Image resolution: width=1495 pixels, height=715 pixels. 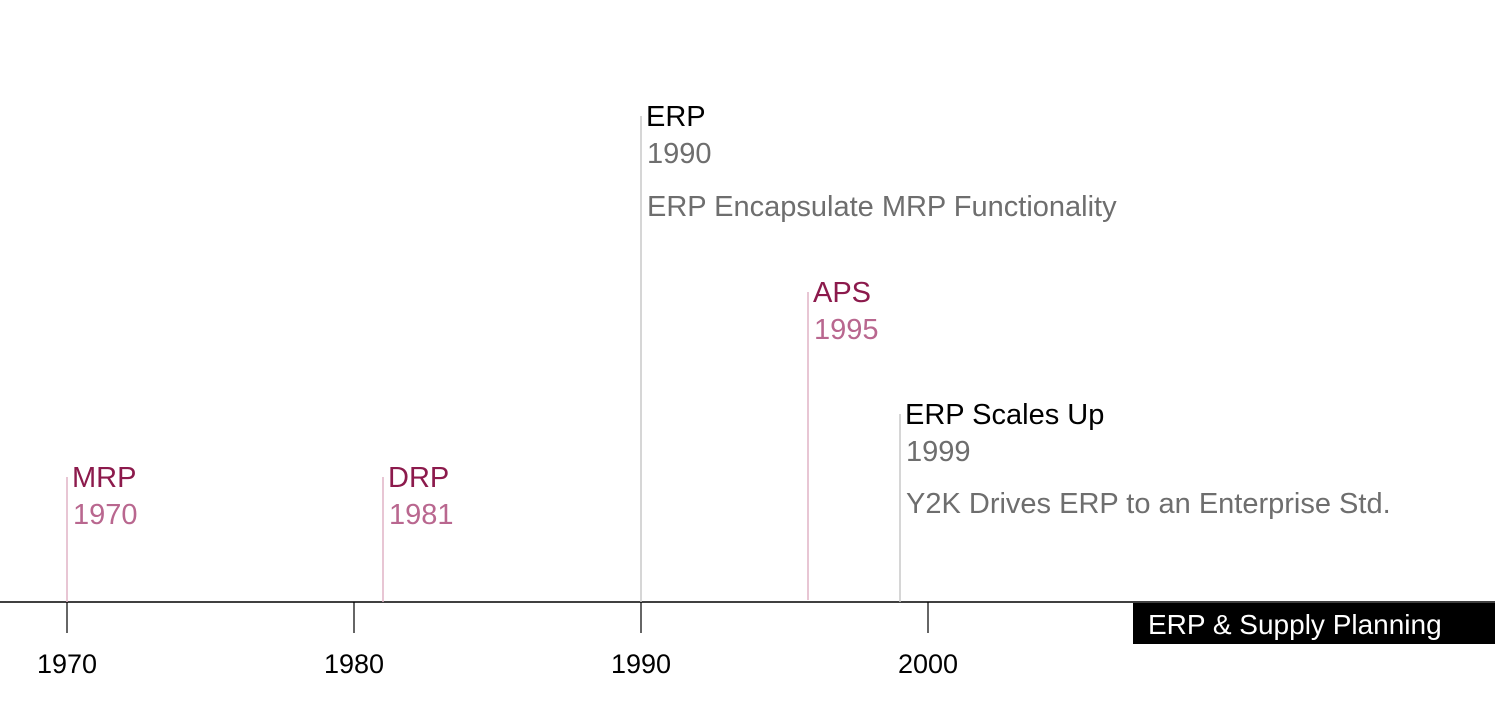 I want to click on event-description: ERP Encapsulate MRP Functionality, so click(x=882, y=207).